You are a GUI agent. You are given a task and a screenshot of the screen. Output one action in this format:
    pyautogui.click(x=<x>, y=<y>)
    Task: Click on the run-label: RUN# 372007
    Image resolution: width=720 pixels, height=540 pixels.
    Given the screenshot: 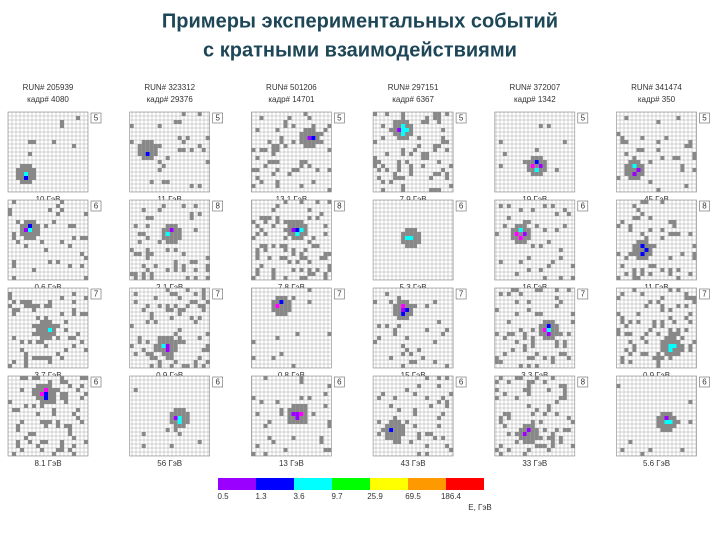 What is the action you would take?
    pyautogui.click(x=534, y=87)
    